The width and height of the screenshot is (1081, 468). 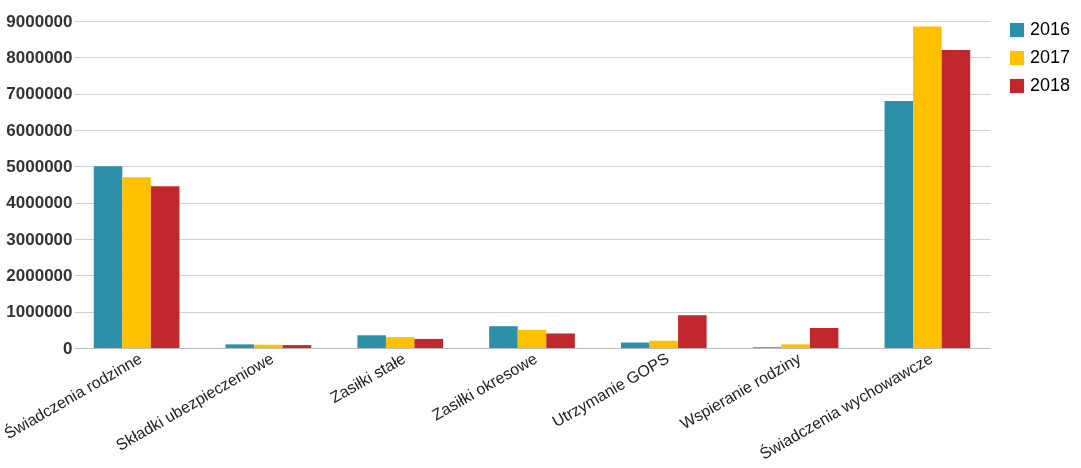 I want to click on y-tick-label: 7000000, so click(x=39, y=94).